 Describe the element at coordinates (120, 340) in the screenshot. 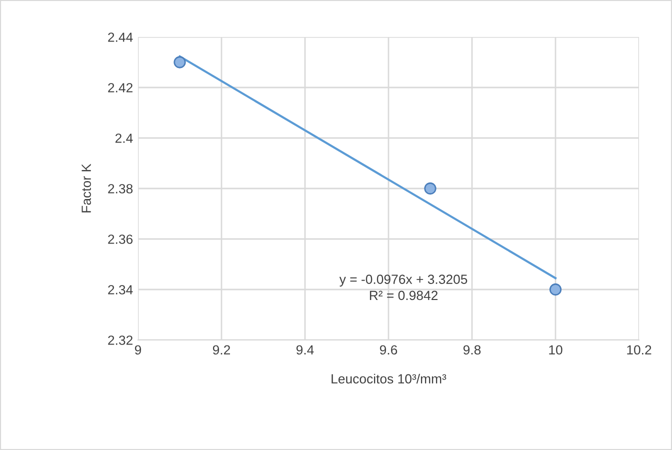

I see `y-tick-label: 2.32` at that location.